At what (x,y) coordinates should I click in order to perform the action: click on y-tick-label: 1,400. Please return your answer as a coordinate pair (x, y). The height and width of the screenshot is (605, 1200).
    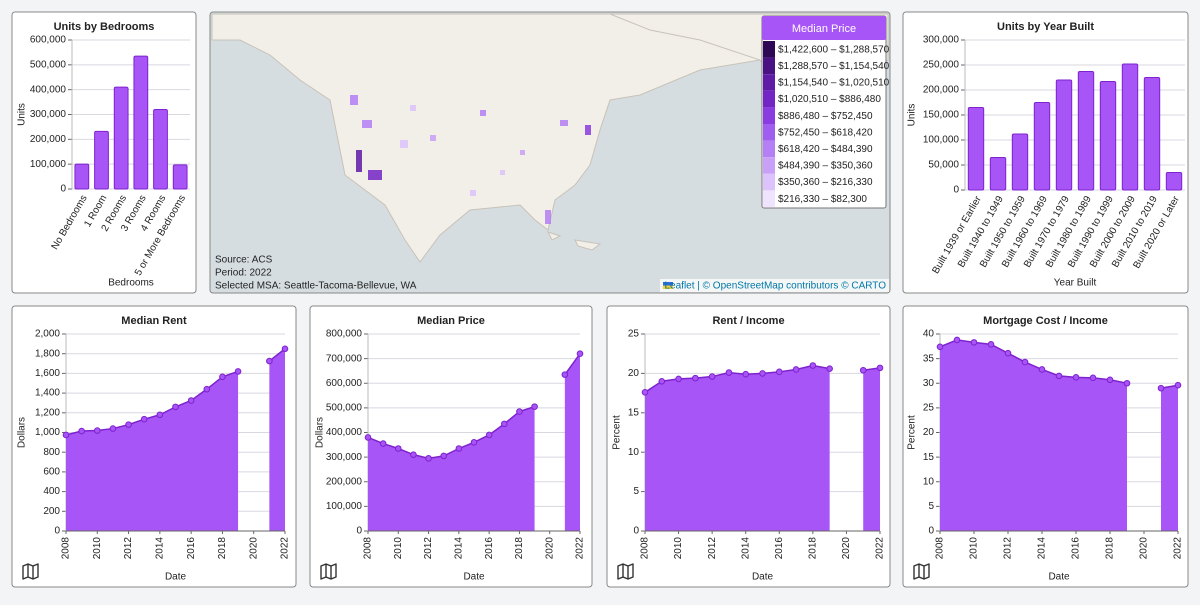
    Looking at the image, I should click on (47, 393).